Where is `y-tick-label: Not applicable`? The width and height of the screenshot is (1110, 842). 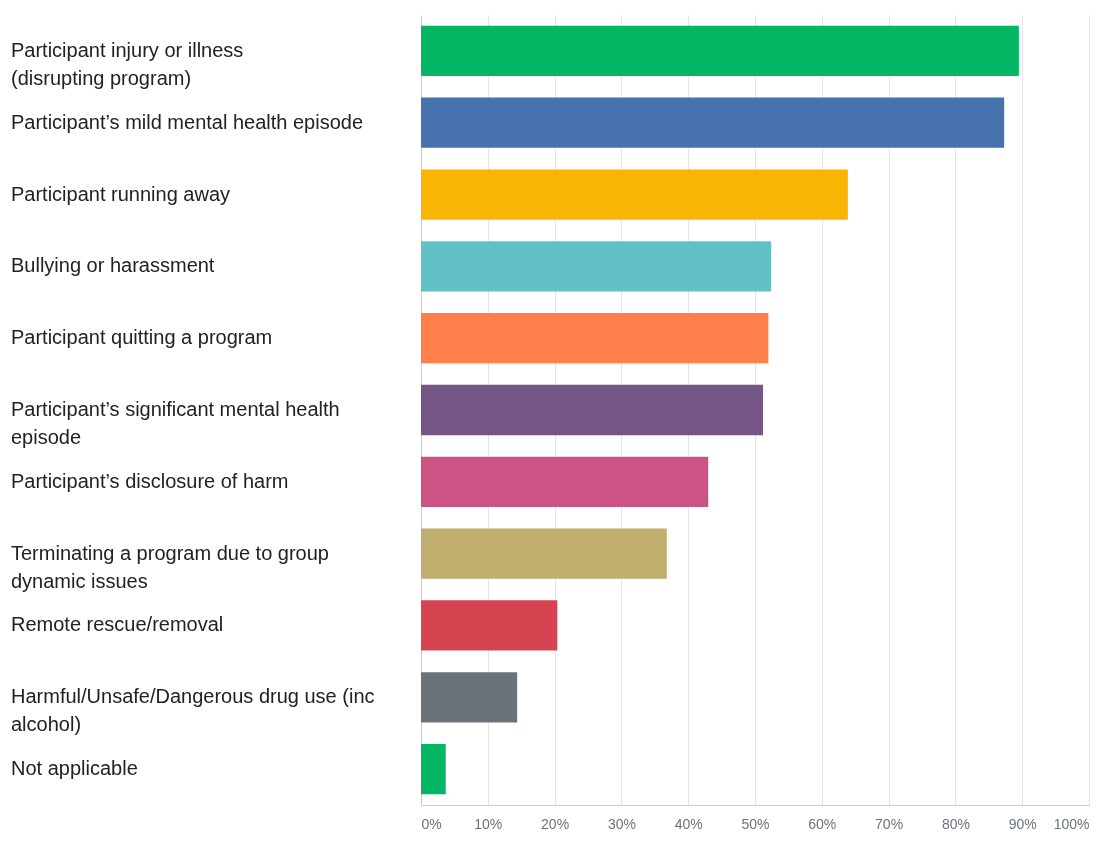 y-tick-label: Not applicable is located at coordinates (74, 768).